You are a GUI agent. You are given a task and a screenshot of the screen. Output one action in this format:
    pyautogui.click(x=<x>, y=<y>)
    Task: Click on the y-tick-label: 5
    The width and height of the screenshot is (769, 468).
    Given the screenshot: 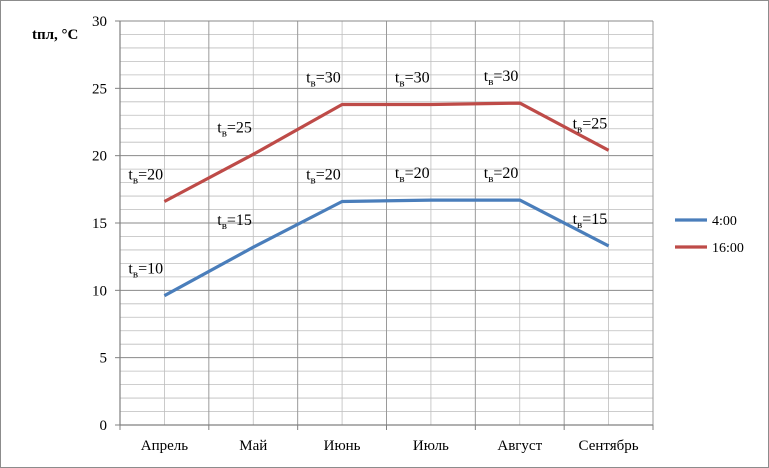 What is the action you would take?
    pyautogui.click(x=104, y=359)
    